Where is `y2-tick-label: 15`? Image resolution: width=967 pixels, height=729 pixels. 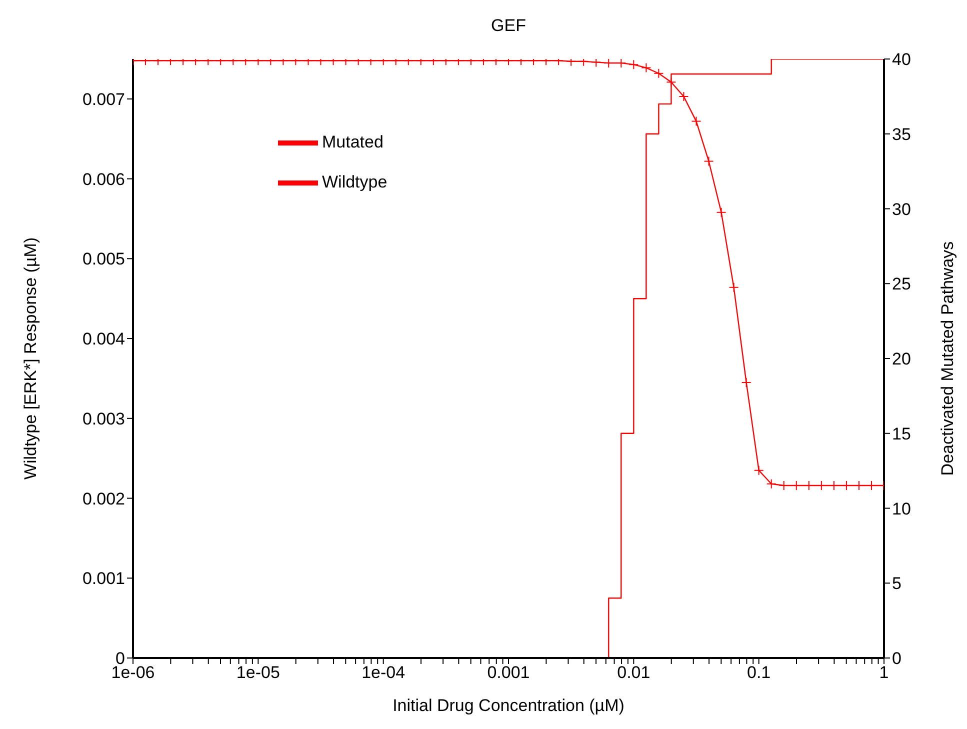 y2-tick-label: 15 is located at coordinates (901, 434).